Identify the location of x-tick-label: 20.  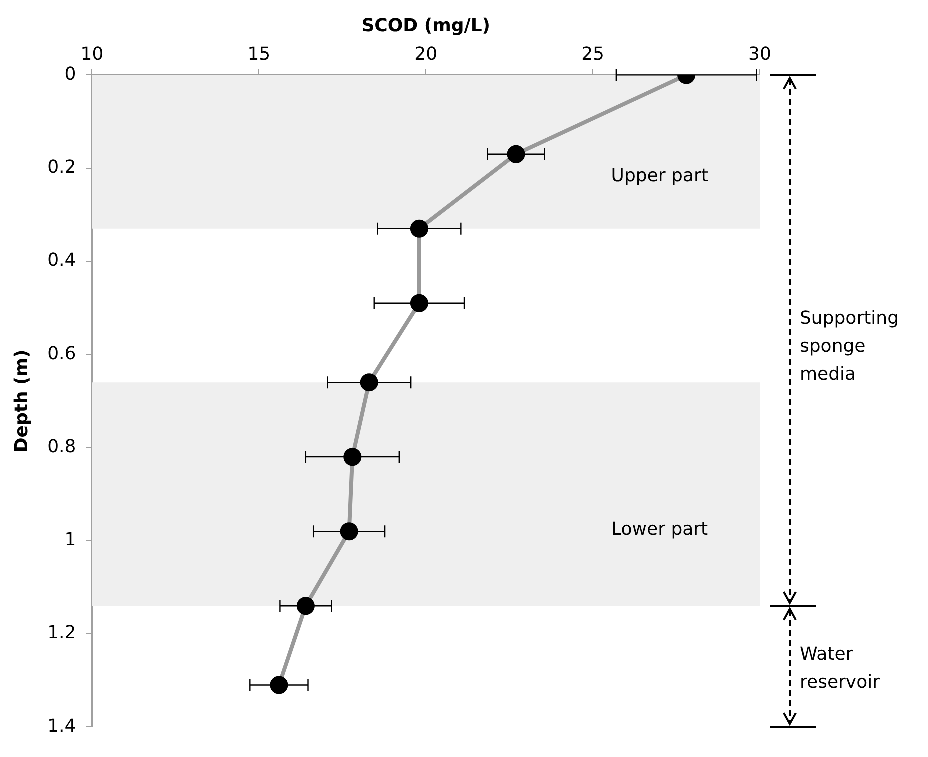
(426, 55).